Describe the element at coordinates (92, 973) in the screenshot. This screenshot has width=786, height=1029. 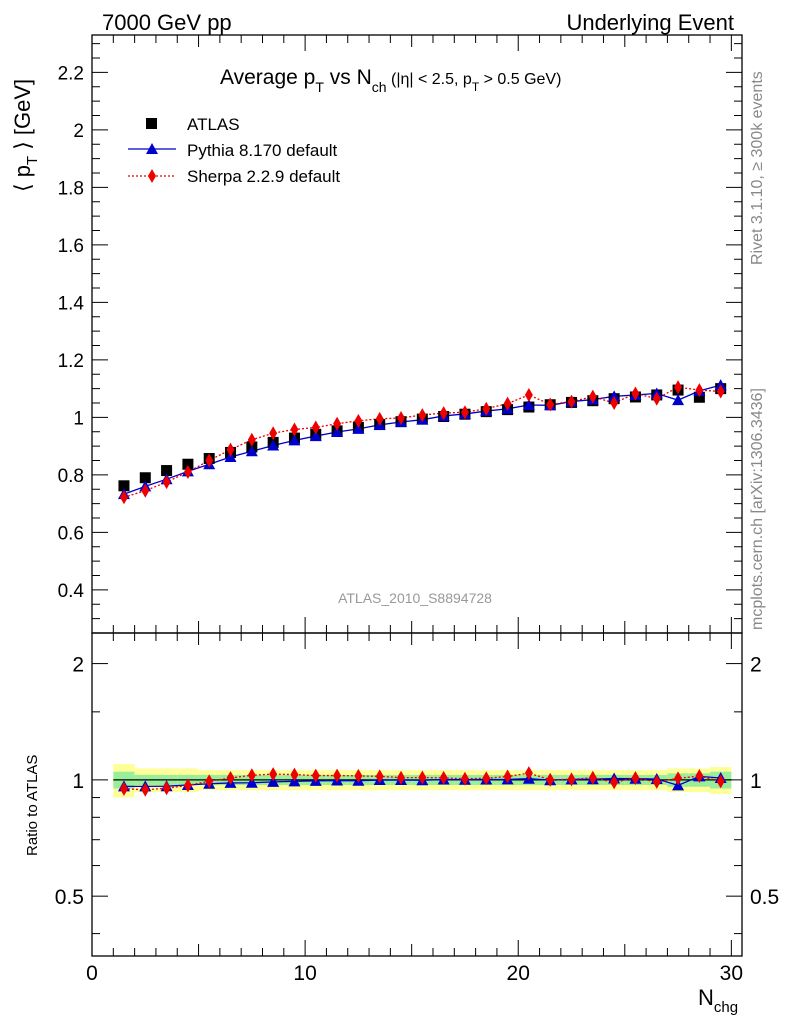
I see `xtick-label: 0` at that location.